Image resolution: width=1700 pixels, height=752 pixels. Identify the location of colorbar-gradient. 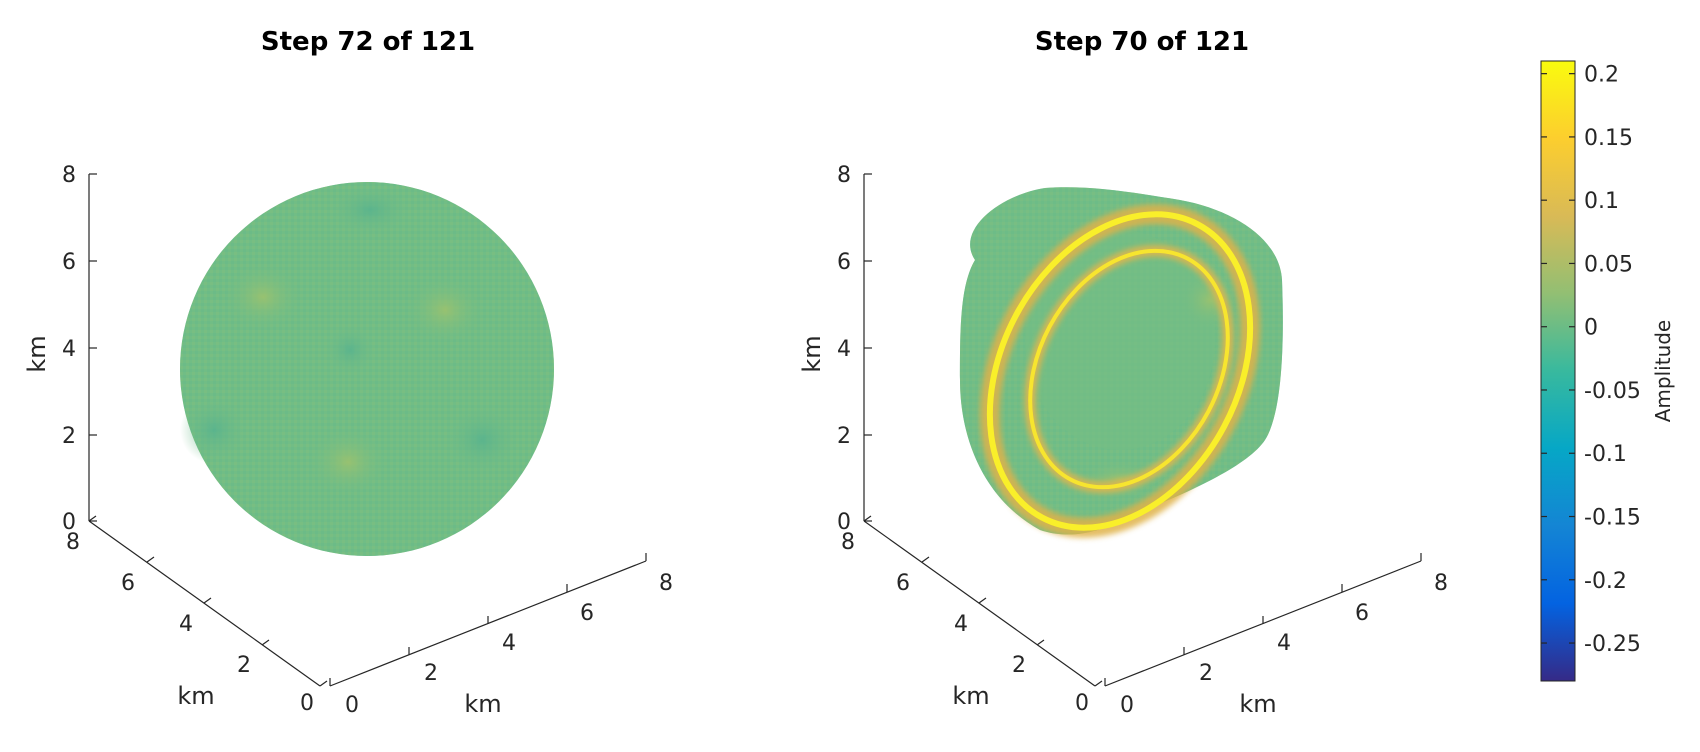
(1558, 371).